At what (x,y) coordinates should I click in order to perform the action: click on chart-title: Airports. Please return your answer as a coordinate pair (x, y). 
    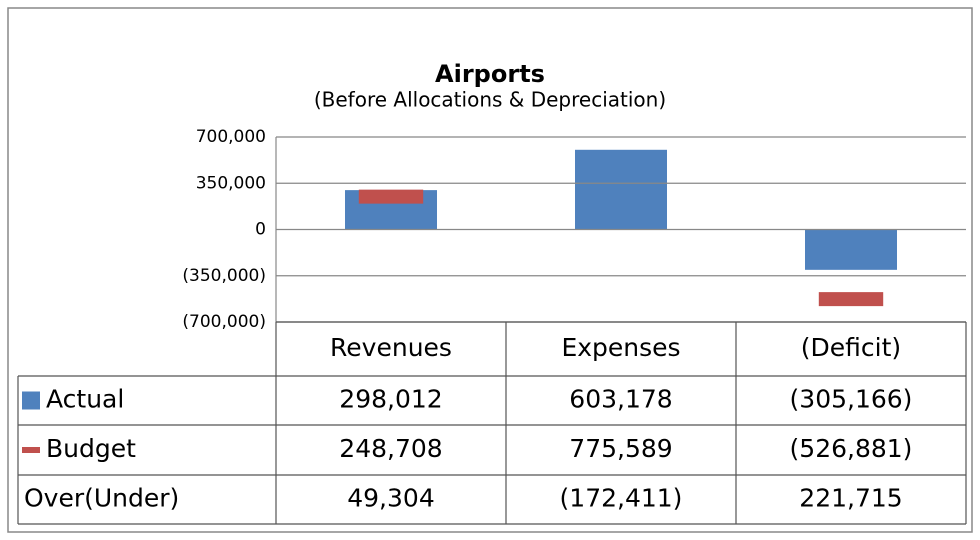
    Looking at the image, I should click on (490, 74).